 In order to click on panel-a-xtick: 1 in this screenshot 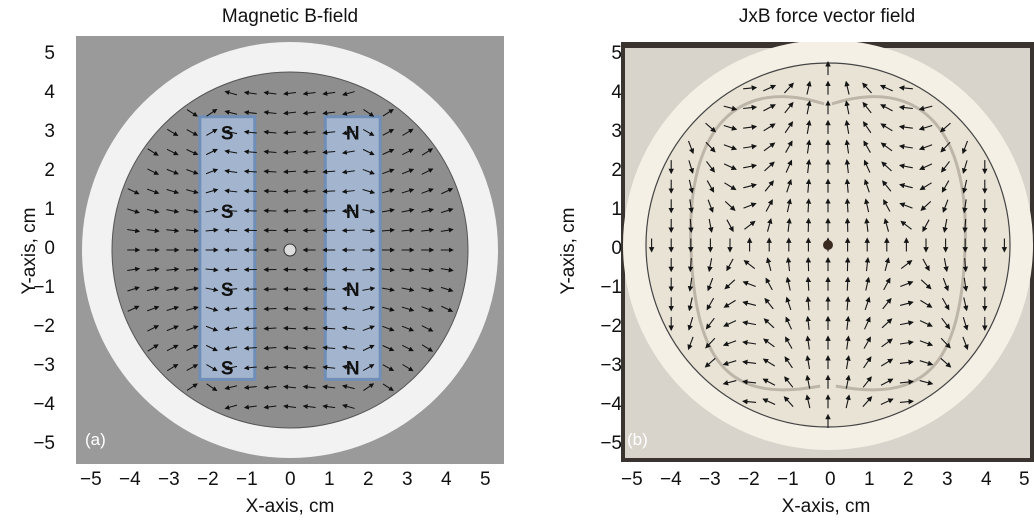, I will do `click(329, 479)`.